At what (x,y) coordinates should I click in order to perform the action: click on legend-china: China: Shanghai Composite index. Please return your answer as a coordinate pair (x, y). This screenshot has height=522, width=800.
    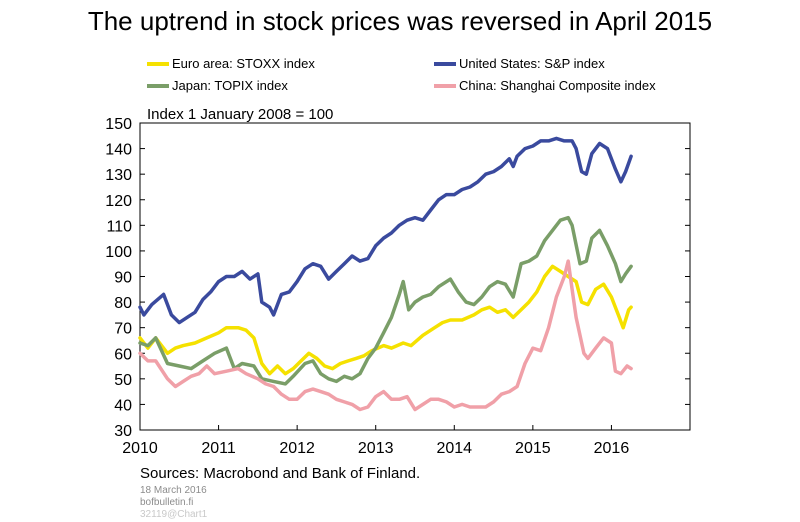
    Looking at the image, I should click on (545, 86).